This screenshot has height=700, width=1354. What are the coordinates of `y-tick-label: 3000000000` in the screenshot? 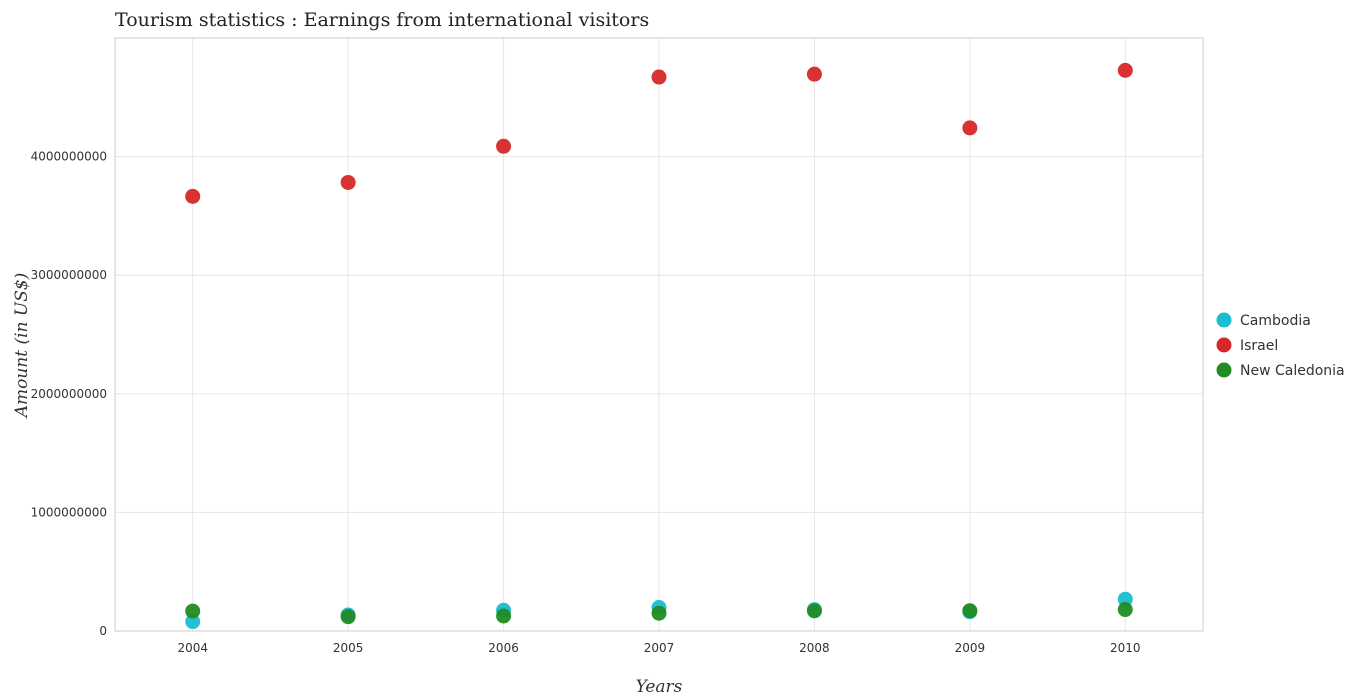 It's located at (69, 275).